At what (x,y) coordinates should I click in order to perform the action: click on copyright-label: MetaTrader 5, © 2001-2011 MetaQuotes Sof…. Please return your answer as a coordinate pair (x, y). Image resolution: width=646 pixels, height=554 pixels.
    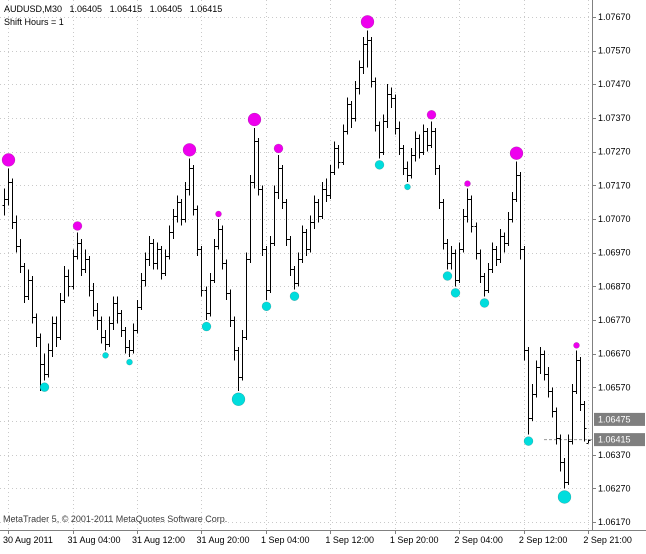
    Looking at the image, I should click on (115, 519).